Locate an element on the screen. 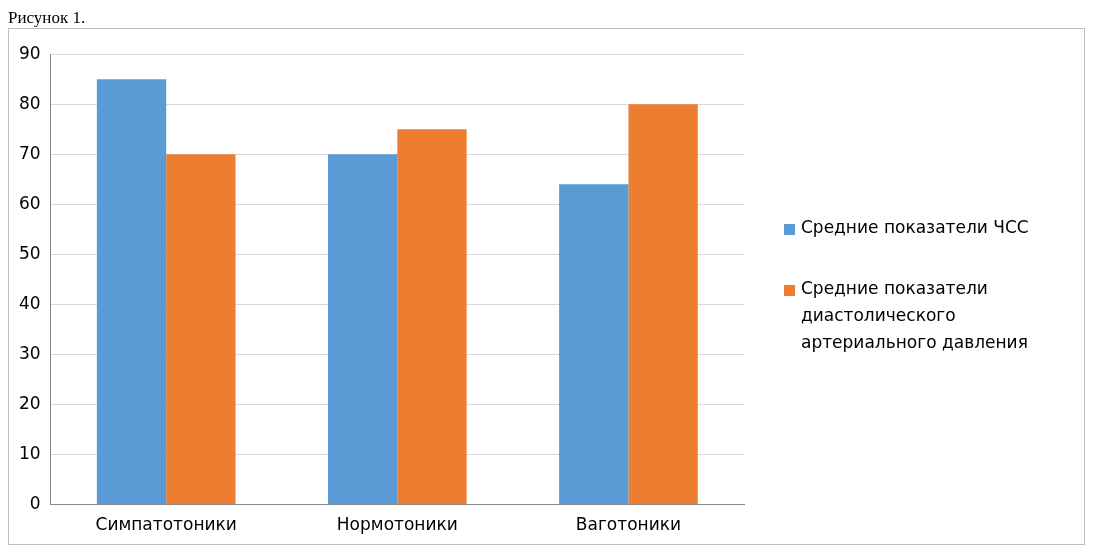  y-tick-label: 10 is located at coordinates (29, 452).